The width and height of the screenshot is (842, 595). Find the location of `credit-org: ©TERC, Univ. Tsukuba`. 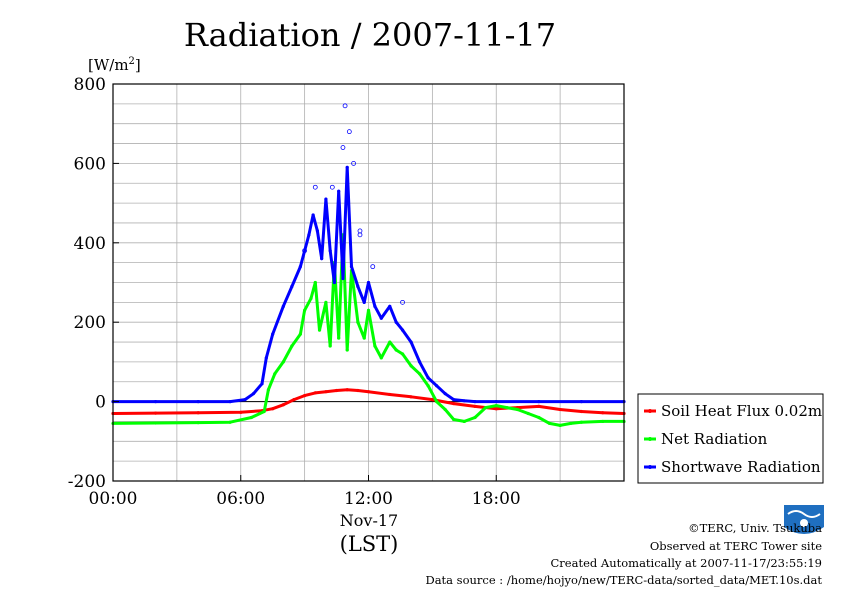

credit-org: ©TERC, Univ. Tsukuba is located at coordinates (755, 528).